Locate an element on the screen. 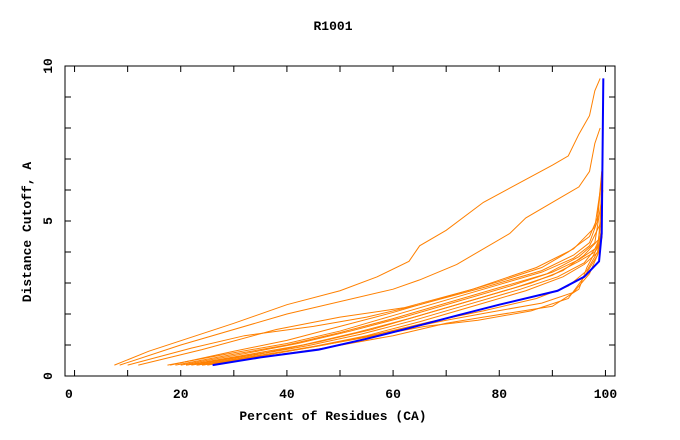  x-axis-label: Percent of Residues (CA) is located at coordinates (332, 416).